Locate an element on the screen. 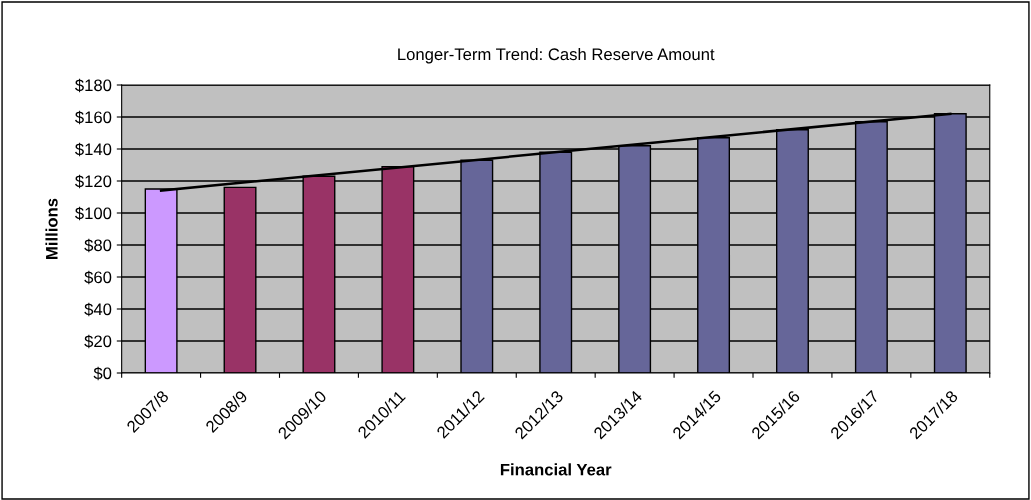 The height and width of the screenshot is (500, 1031). y-tick-label: $120 is located at coordinates (93, 181).